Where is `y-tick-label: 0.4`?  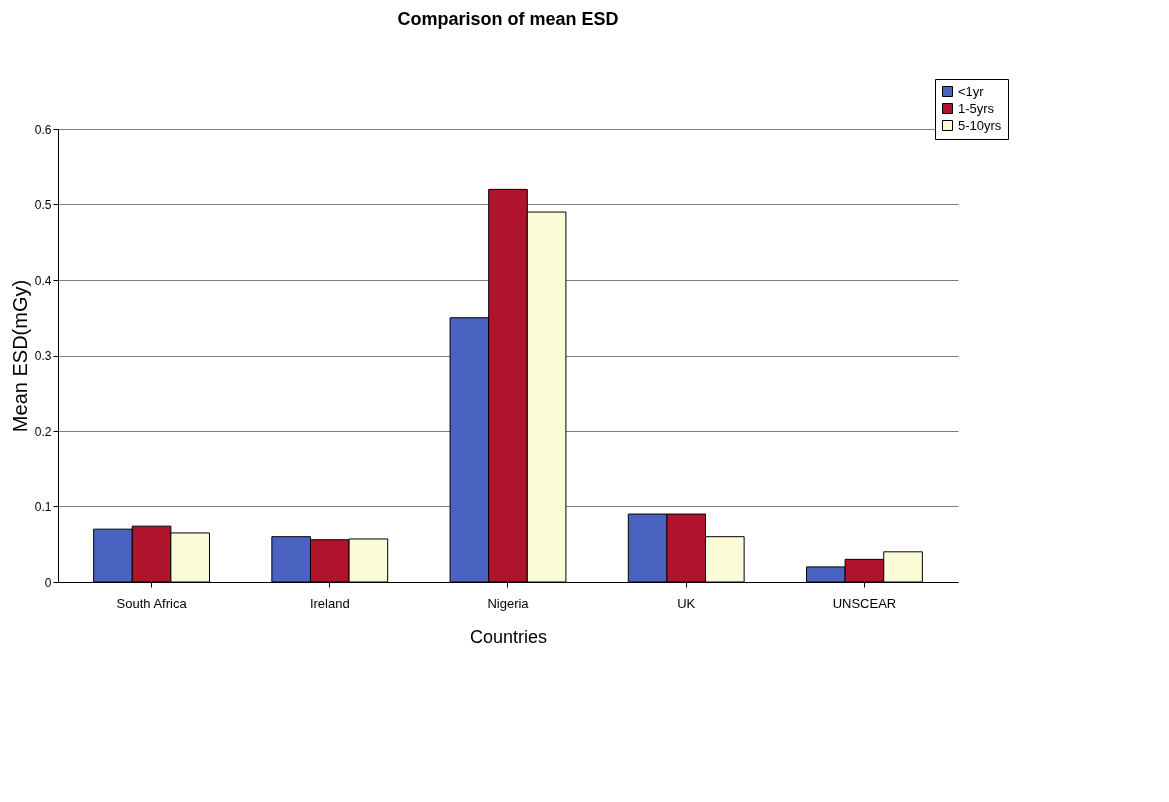
y-tick-label: 0.4 is located at coordinates (43, 280).